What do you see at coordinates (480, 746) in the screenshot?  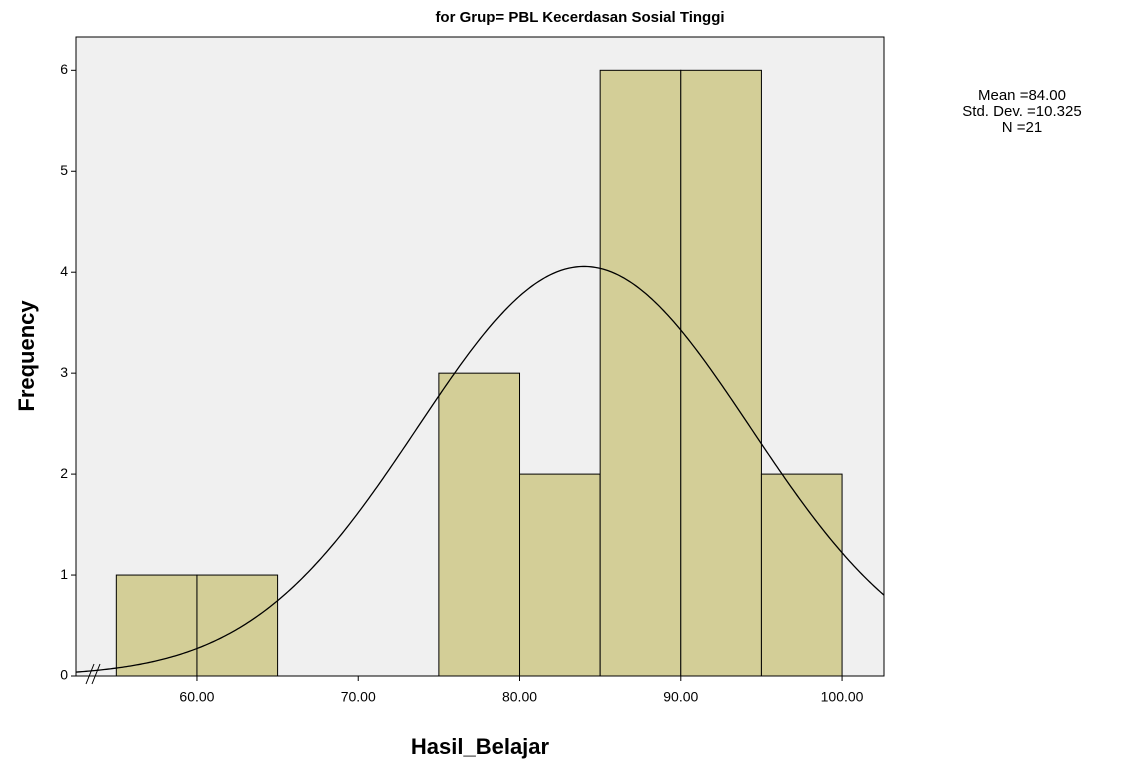 I see `x-axis-label: Hasil_Belajar` at bounding box center [480, 746].